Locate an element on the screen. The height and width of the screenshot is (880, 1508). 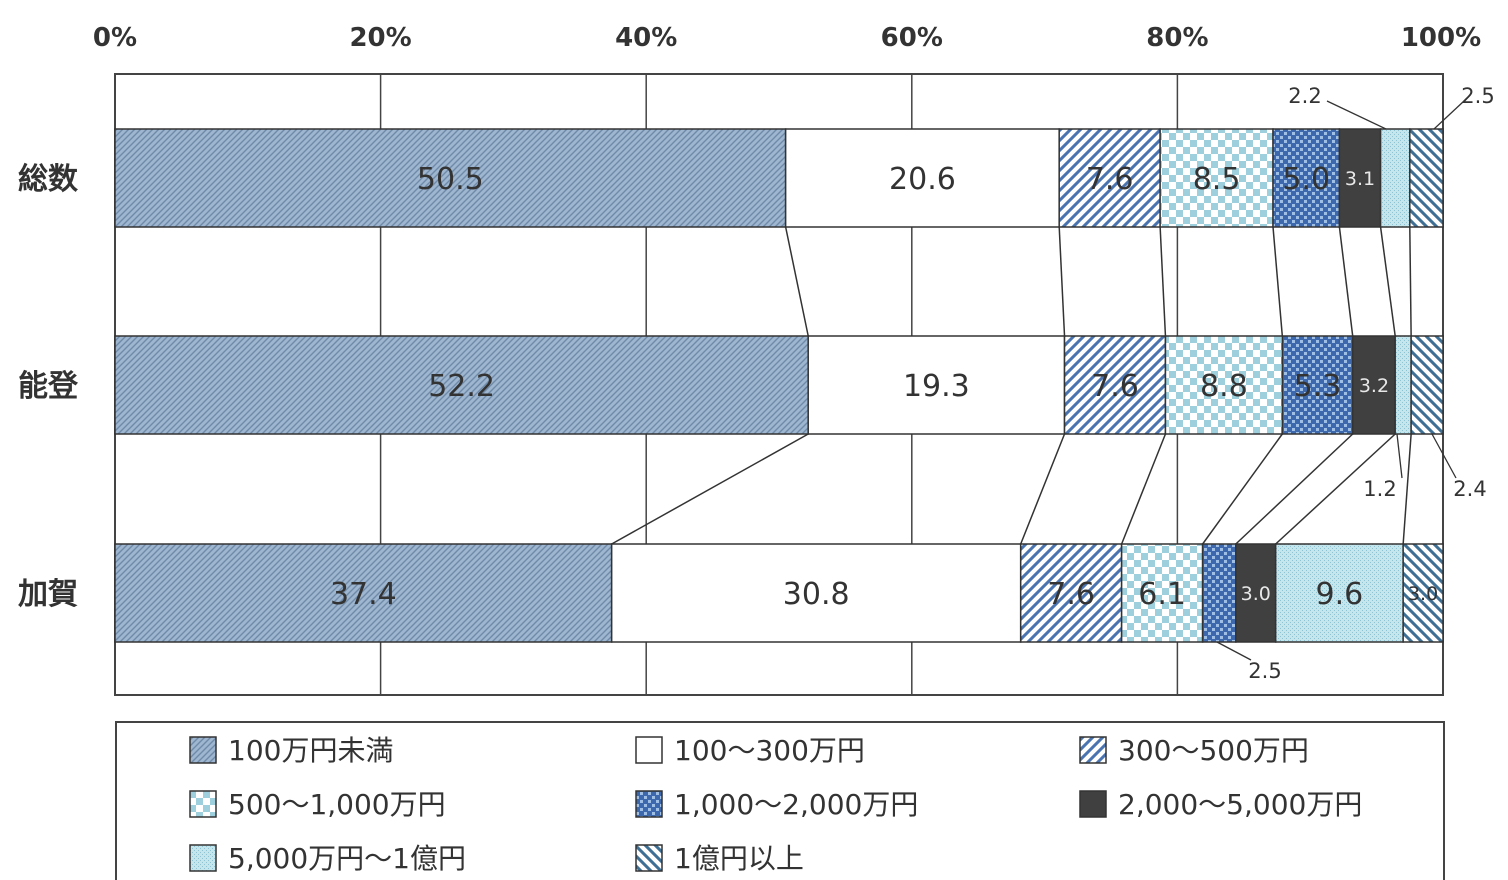
legend-label: 500～1,000万円 is located at coordinates (337, 804).